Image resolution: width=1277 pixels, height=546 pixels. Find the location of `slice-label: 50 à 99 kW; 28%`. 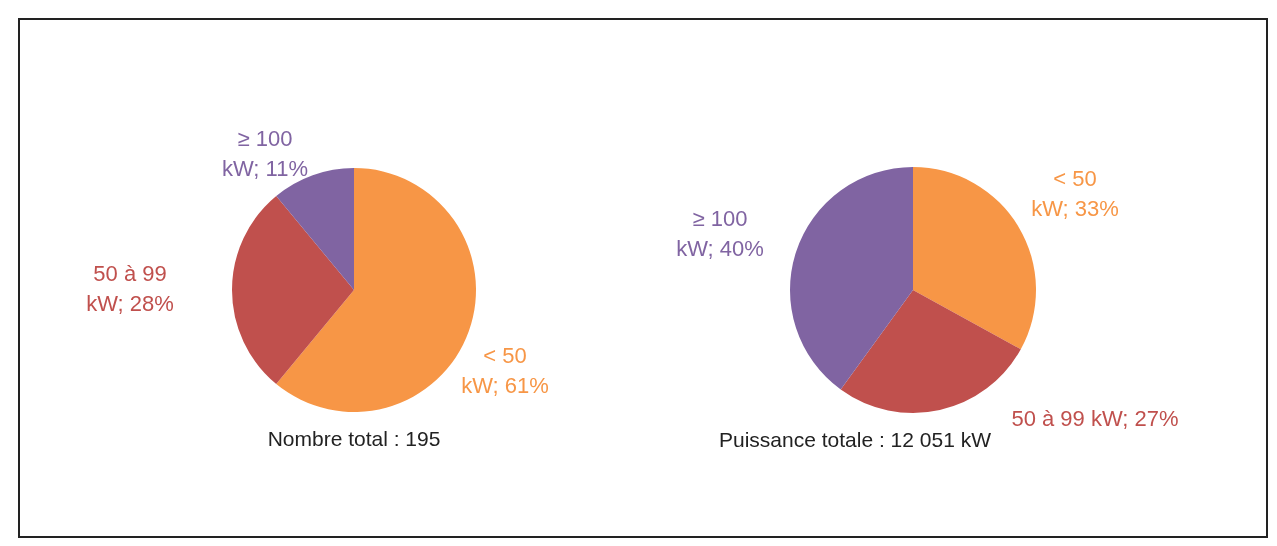

slice-label: 50 à 99 kW; 28% is located at coordinates (130, 289).